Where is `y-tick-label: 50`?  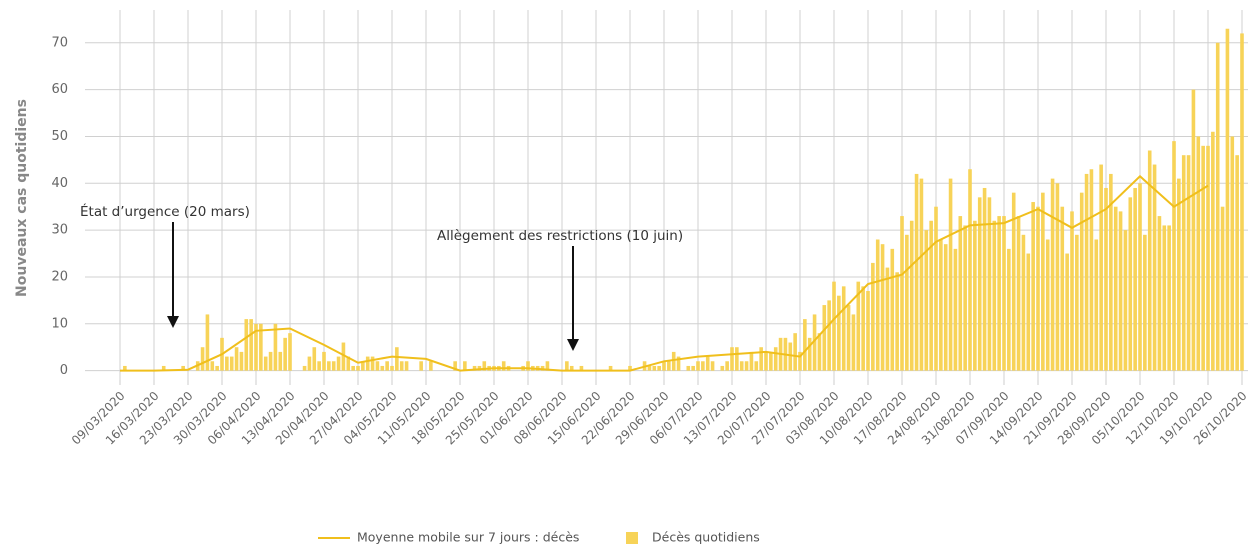
y-tick-label: 50 is located at coordinates (59, 136).